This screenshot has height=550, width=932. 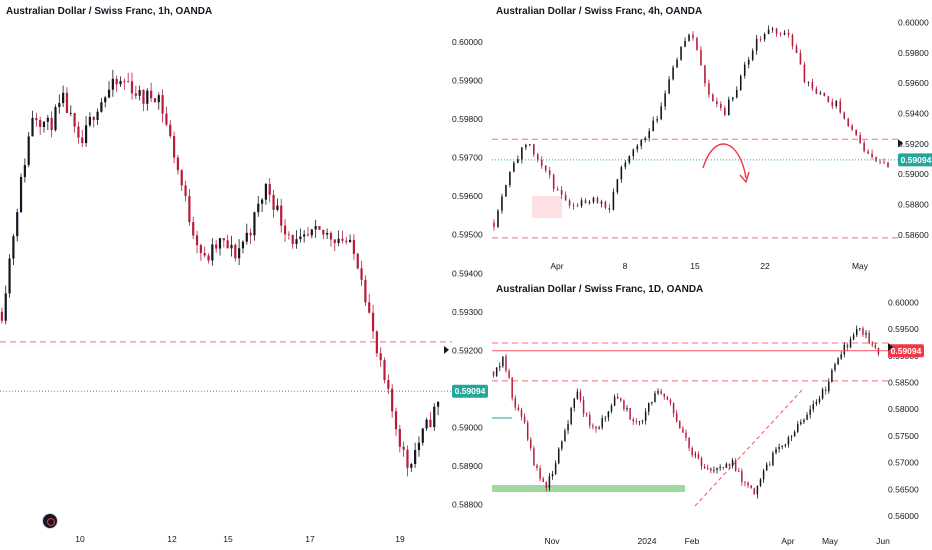 What do you see at coordinates (913, 23) in the screenshot?
I see `y-tick-label: 0.60000` at bounding box center [913, 23].